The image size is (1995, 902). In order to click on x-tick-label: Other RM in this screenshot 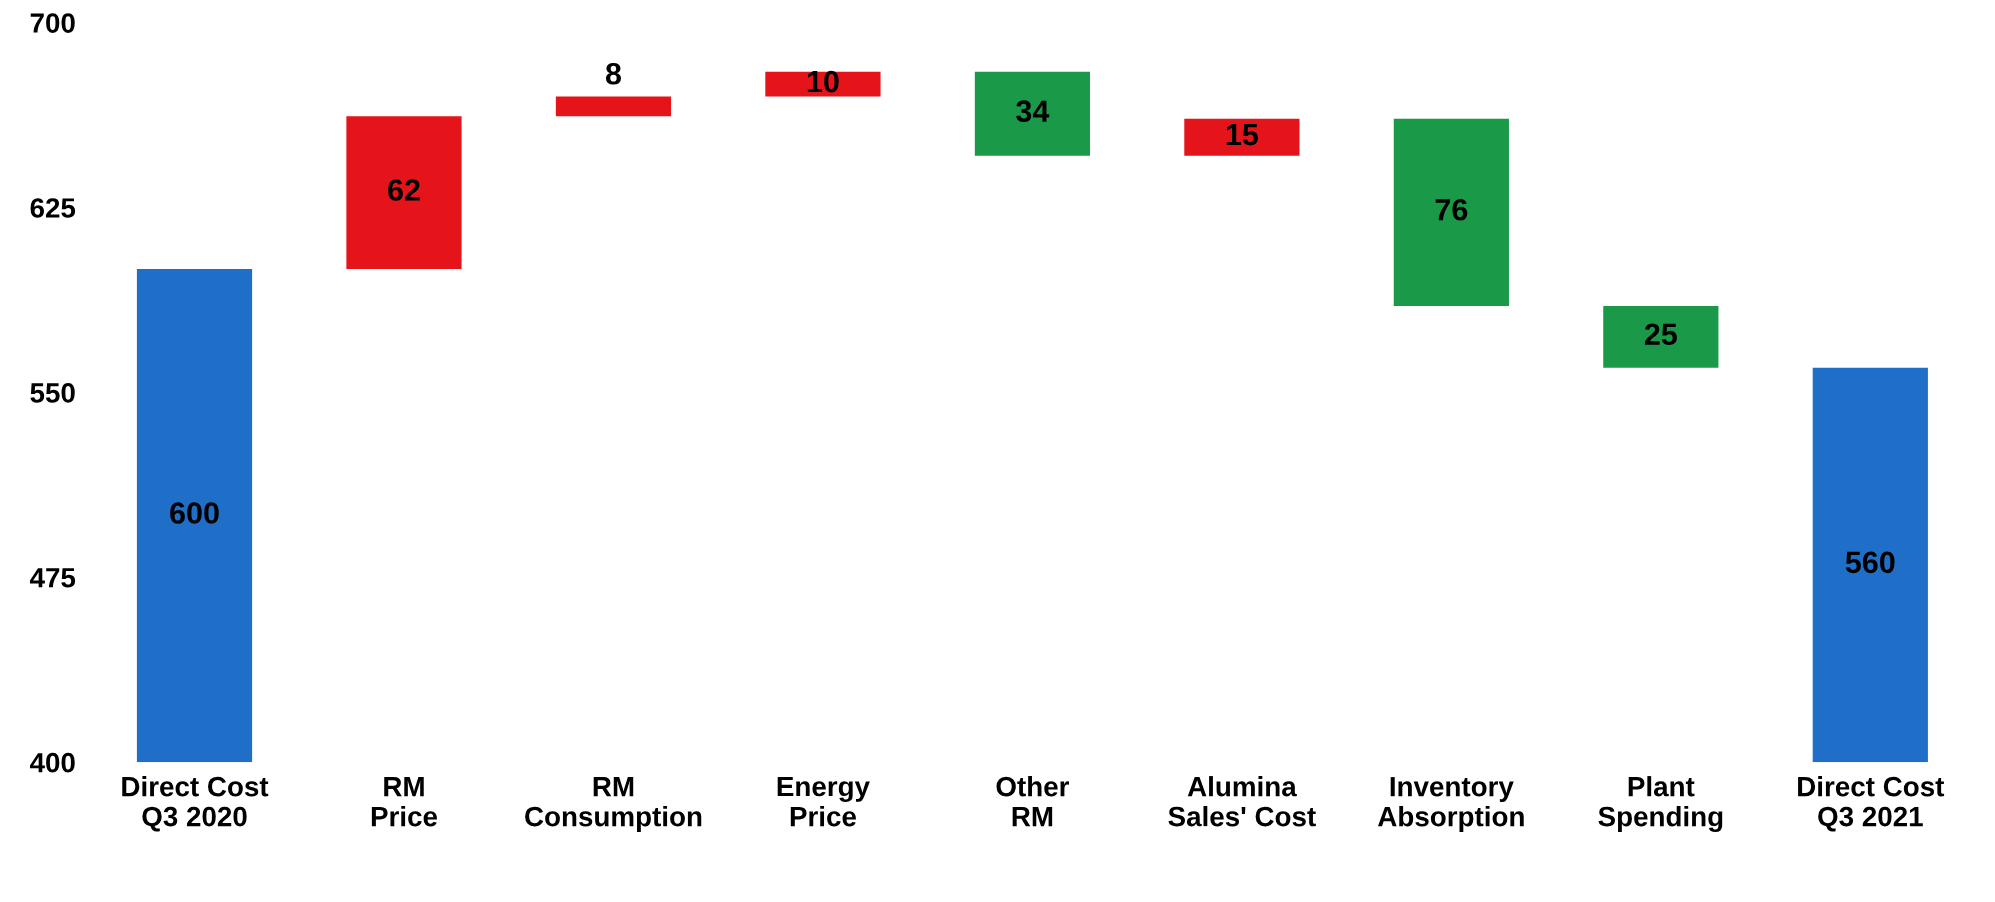, I will do `click(1033, 801)`.